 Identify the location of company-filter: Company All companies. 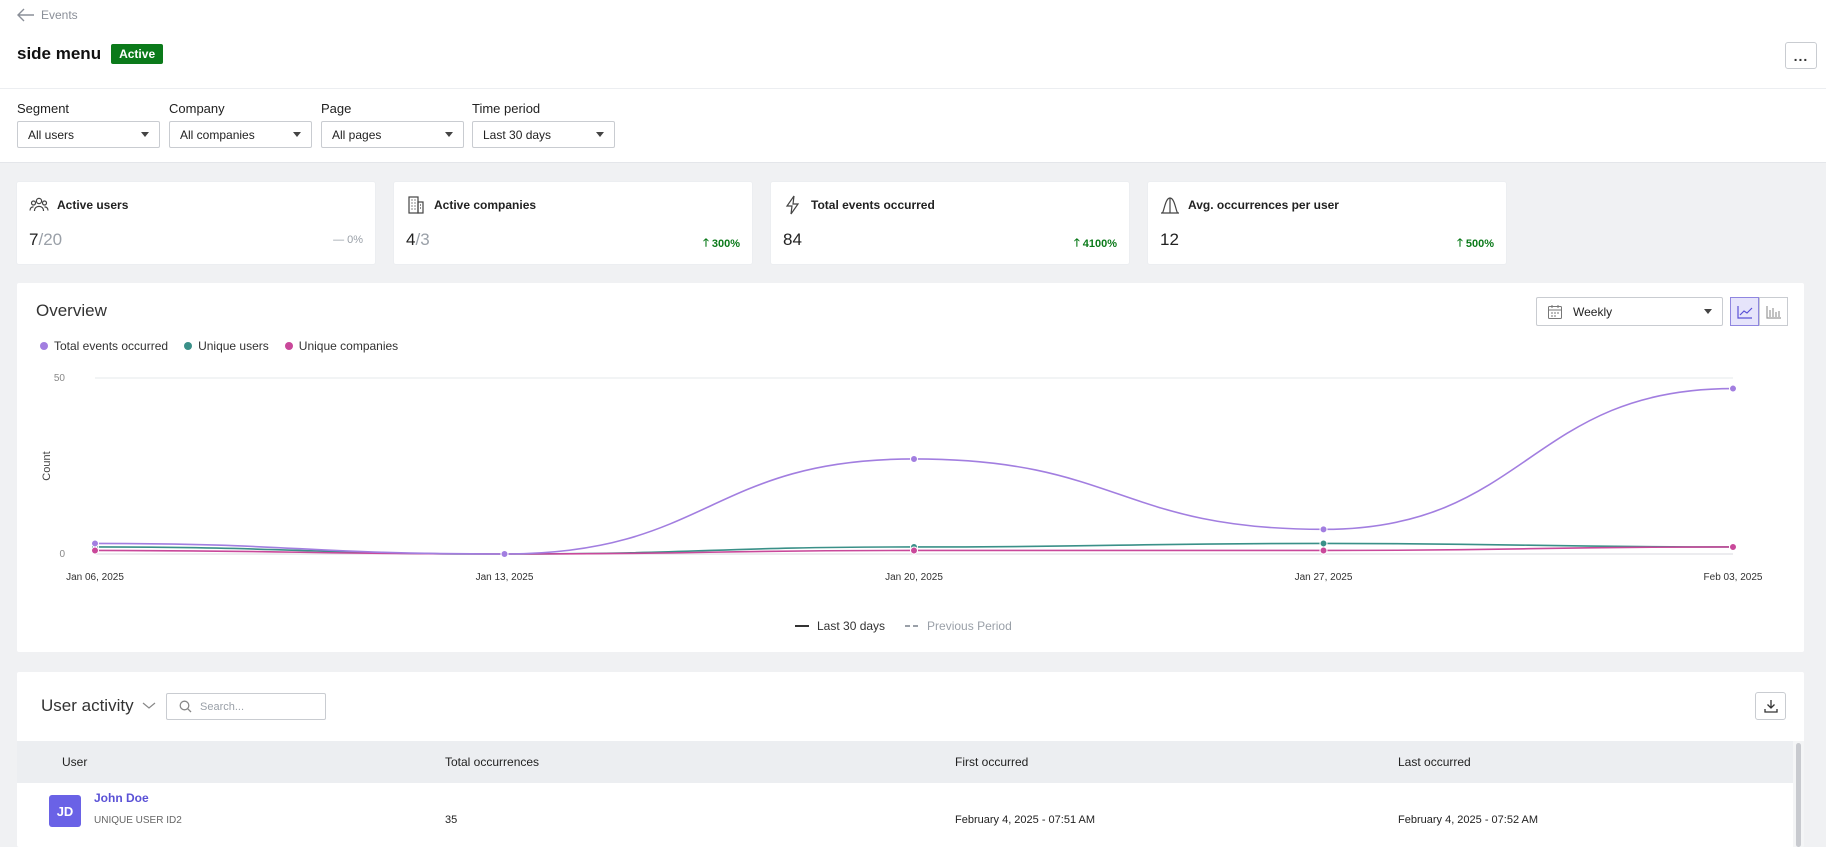
(240, 124).